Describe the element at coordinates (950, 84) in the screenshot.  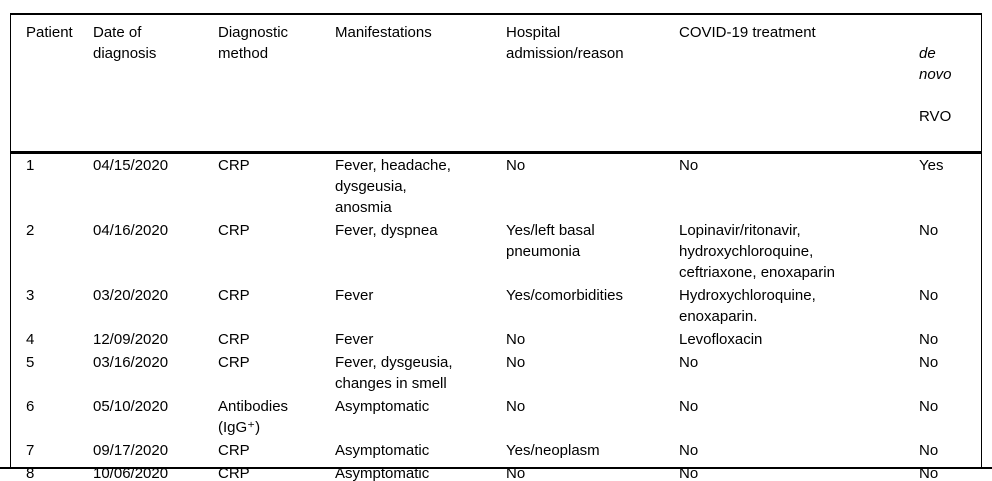
I see `column-header-de-novo-rvo: de novo RVO` at that location.